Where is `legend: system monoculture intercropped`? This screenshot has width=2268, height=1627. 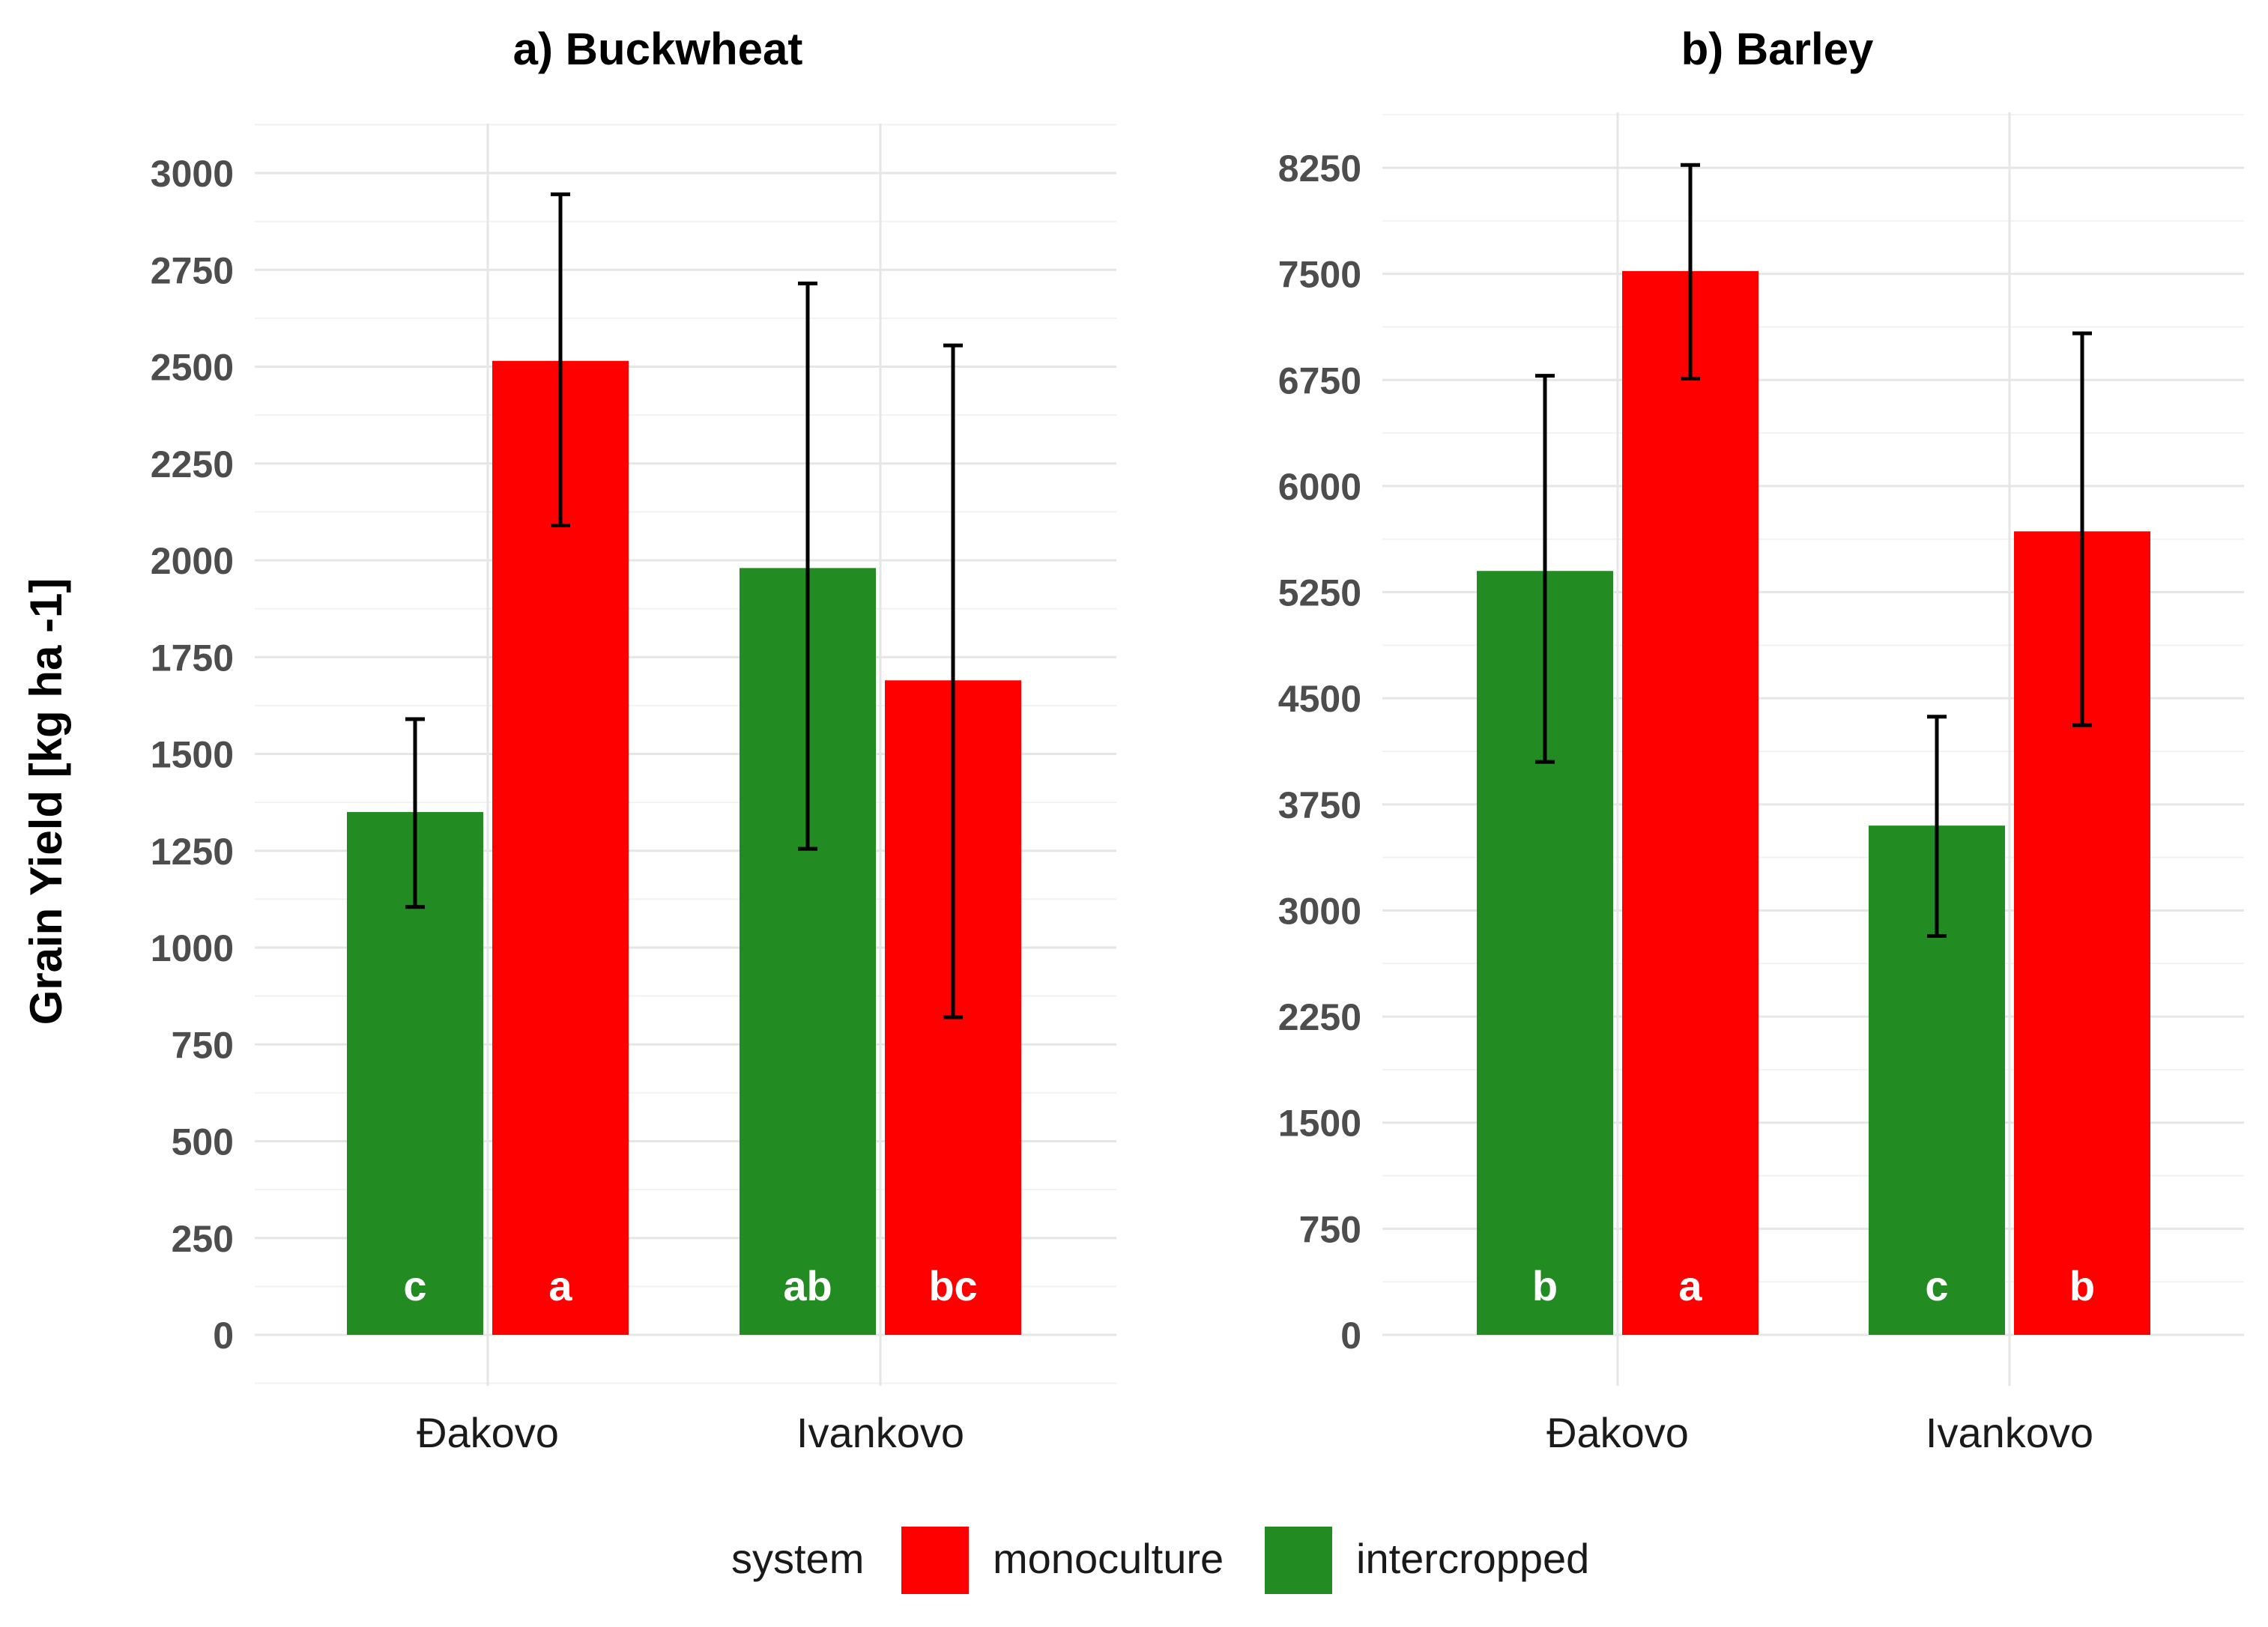 legend: system monoculture intercropped is located at coordinates (1160, 1560).